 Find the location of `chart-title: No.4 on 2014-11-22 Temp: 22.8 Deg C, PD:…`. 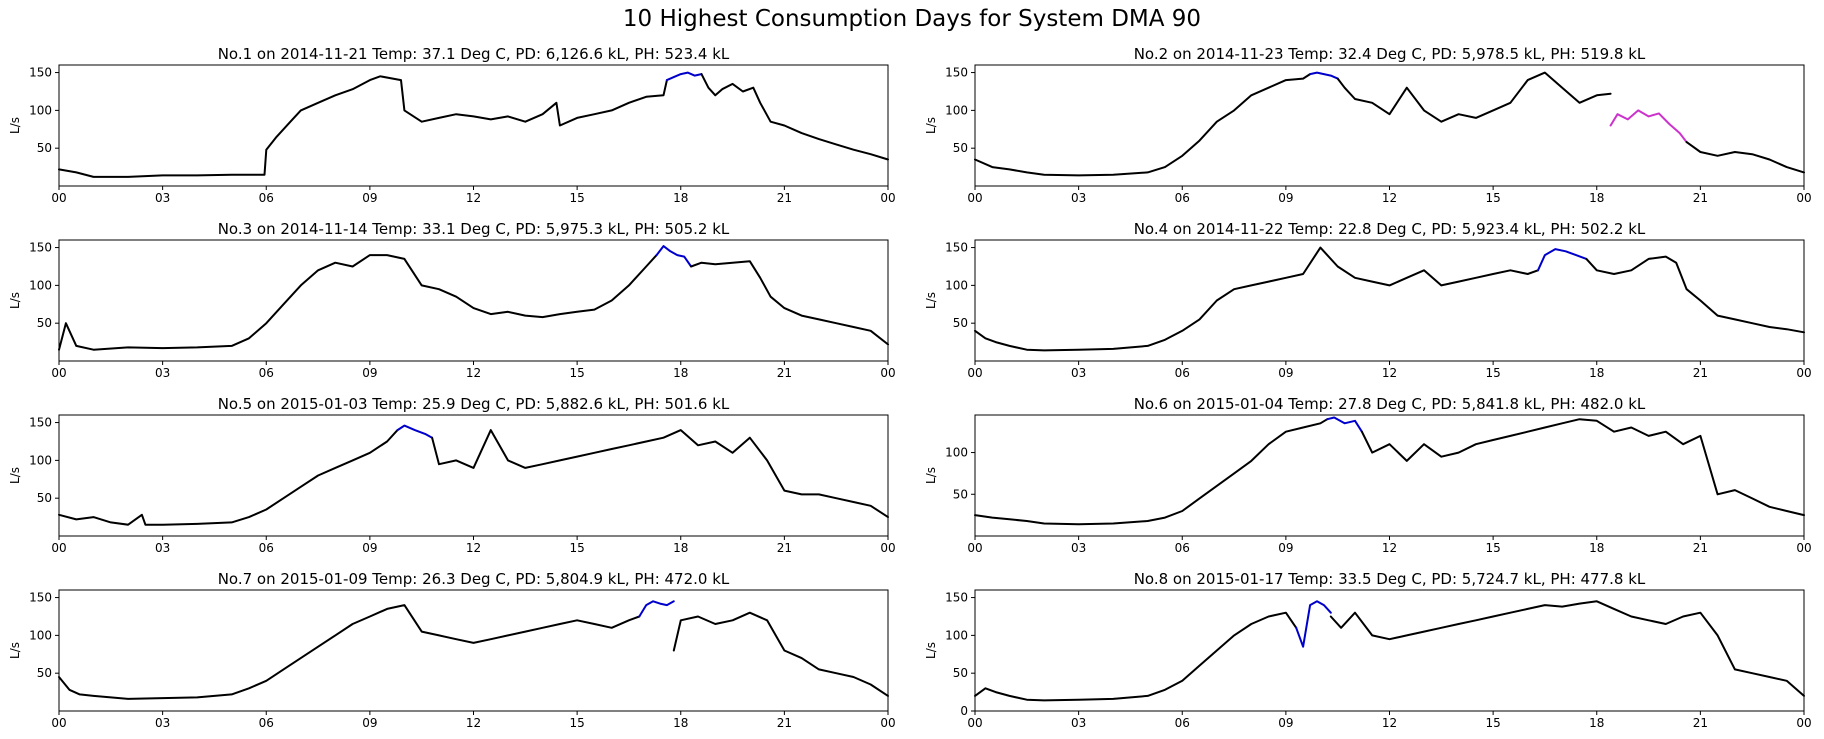

chart-title: No.4 on 2014-11-22 Temp: 22.8 Deg C, PD:… is located at coordinates (1390, 229).